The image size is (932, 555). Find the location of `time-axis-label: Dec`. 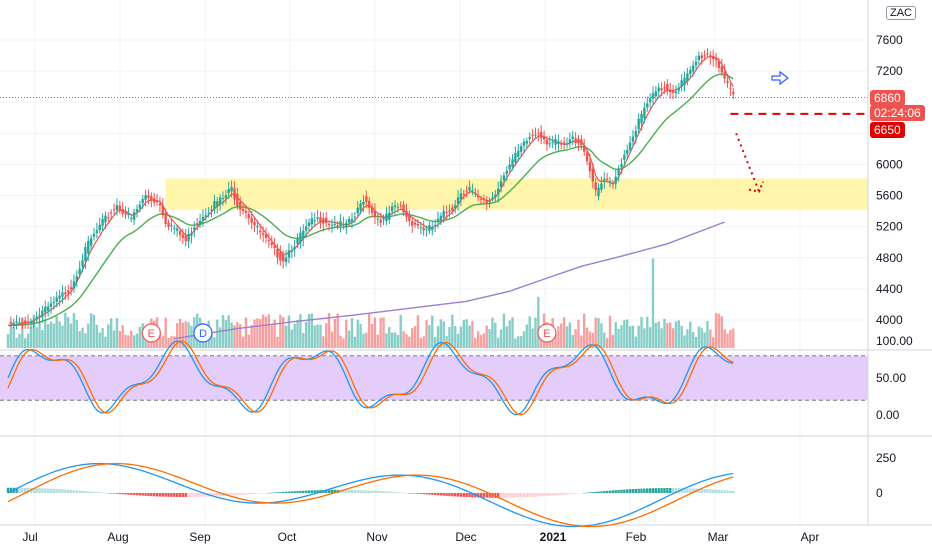

time-axis-label: Dec is located at coordinates (465, 537).